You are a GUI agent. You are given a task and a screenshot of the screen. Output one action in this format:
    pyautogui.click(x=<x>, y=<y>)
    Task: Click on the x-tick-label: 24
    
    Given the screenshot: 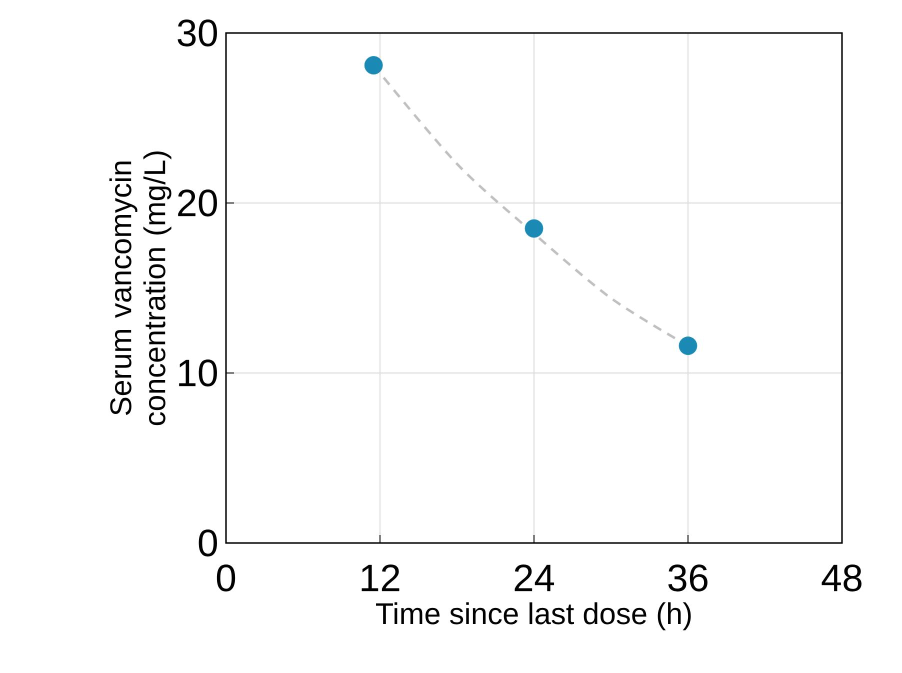 What is the action you would take?
    pyautogui.click(x=534, y=578)
    